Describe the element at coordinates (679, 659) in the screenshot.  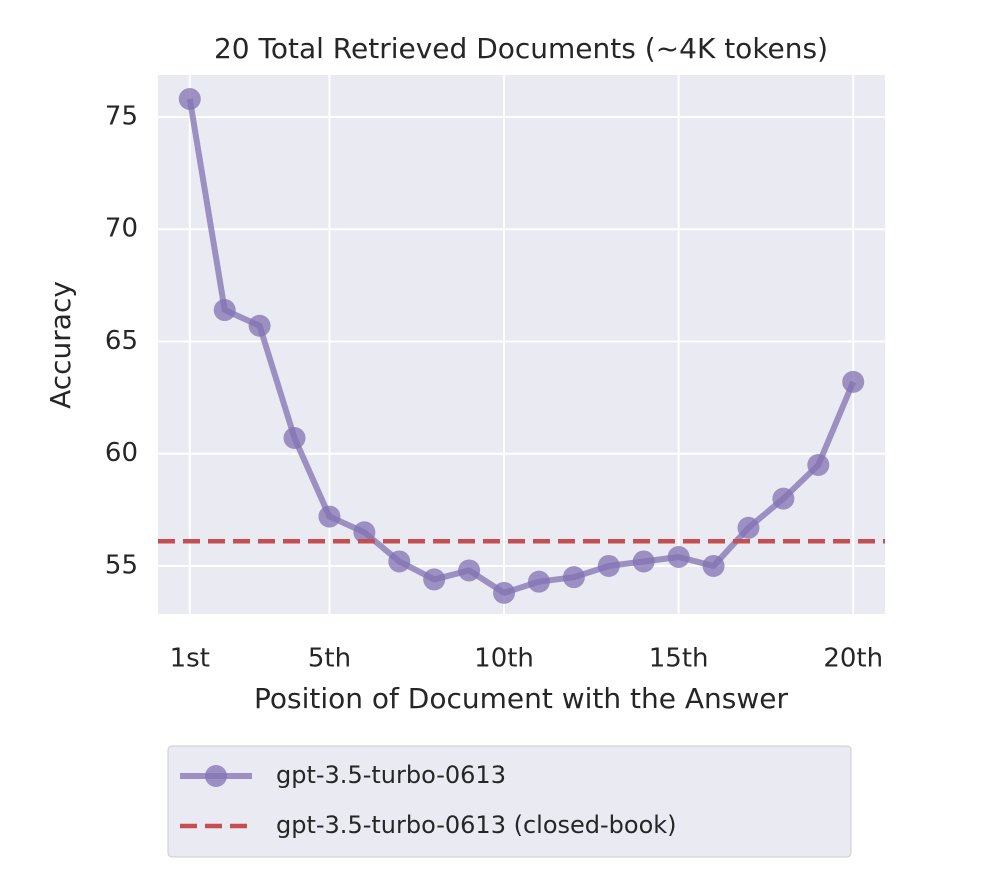
I see `x-tick-label: 15th` at that location.